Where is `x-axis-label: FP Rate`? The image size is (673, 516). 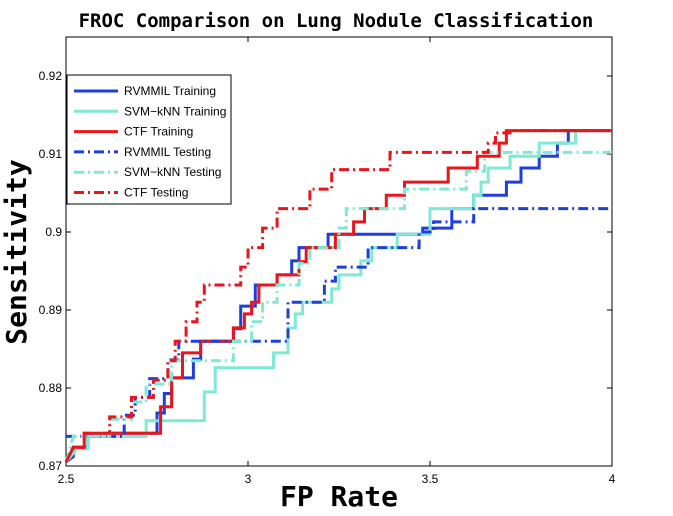
x-axis-label: FP Rate is located at coordinates (339, 496).